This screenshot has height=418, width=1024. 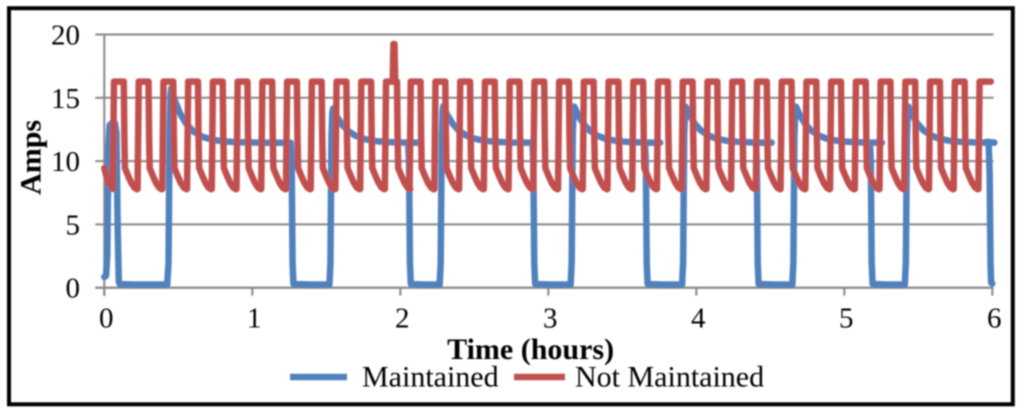 What do you see at coordinates (550, 319) in the screenshot?
I see `svg-text: 3` at bounding box center [550, 319].